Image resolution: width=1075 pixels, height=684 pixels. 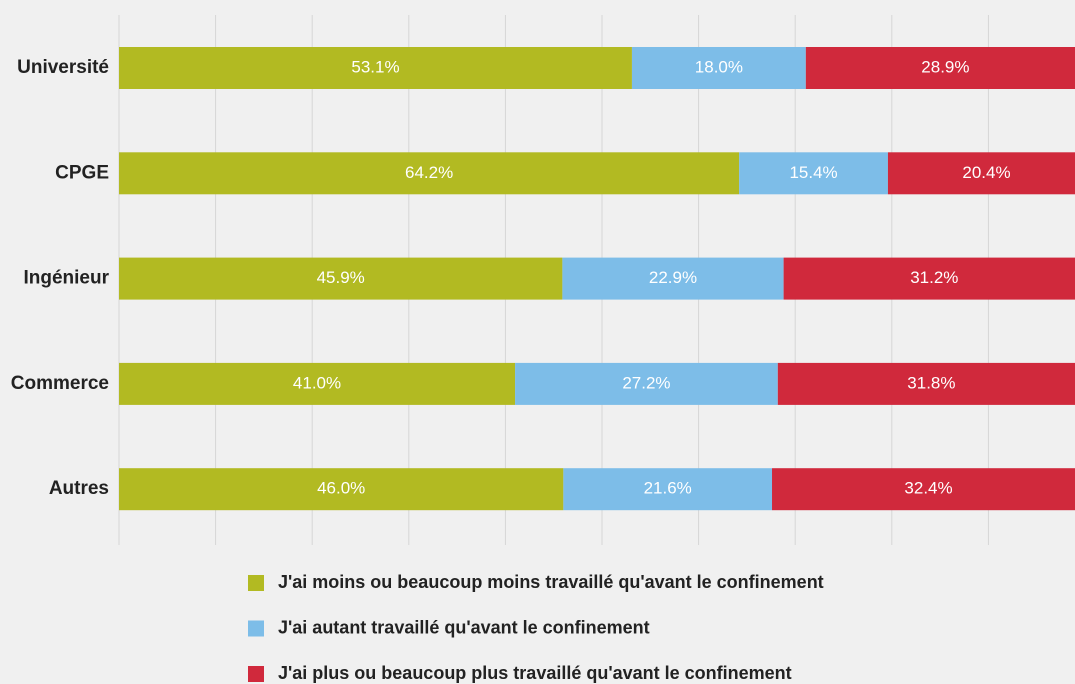 I want to click on value-label: 45.9%, so click(x=341, y=277).